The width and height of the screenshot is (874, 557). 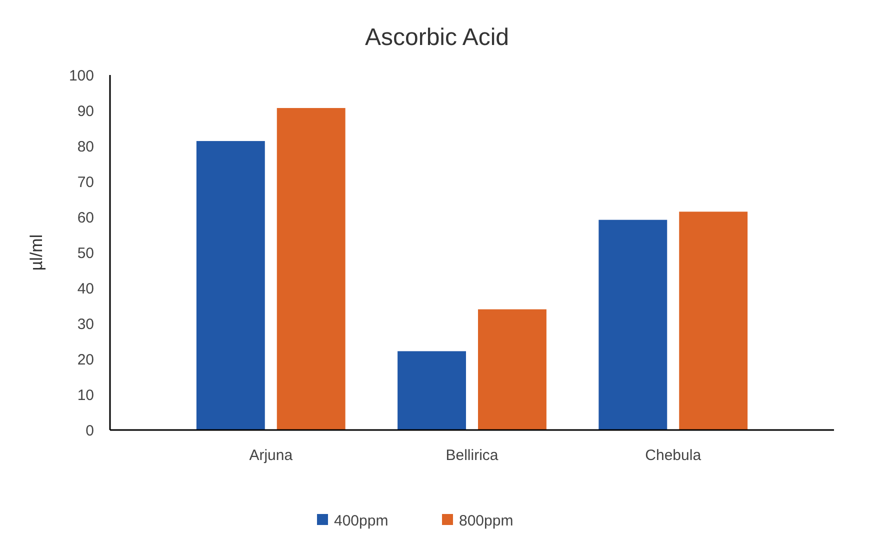 I want to click on y-tick-label: 90, so click(x=85, y=111).